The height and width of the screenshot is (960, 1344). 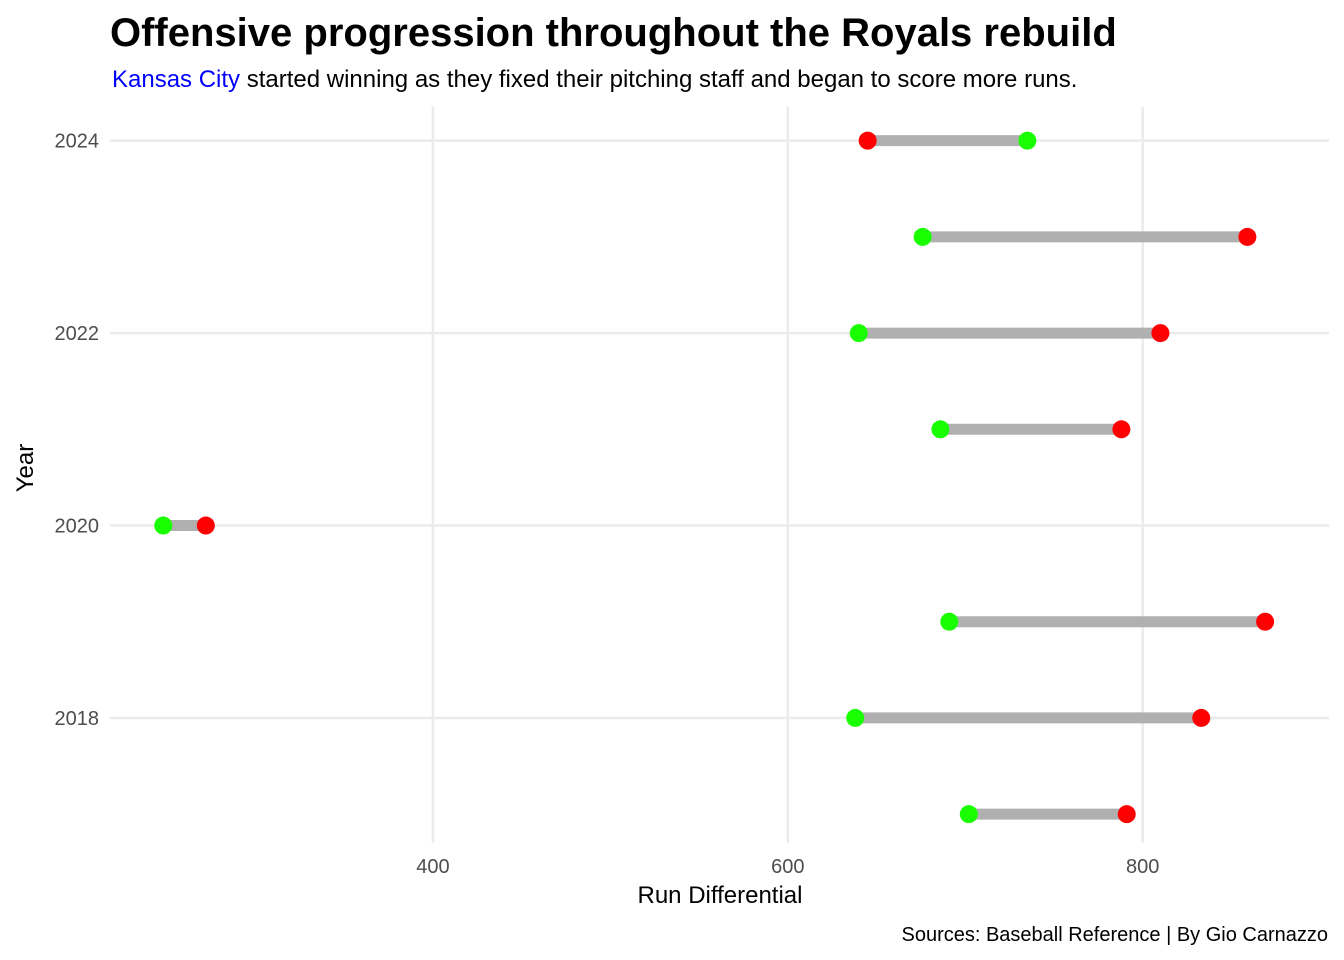 What do you see at coordinates (77, 142) in the screenshot?
I see `y-tick-label: 2024` at bounding box center [77, 142].